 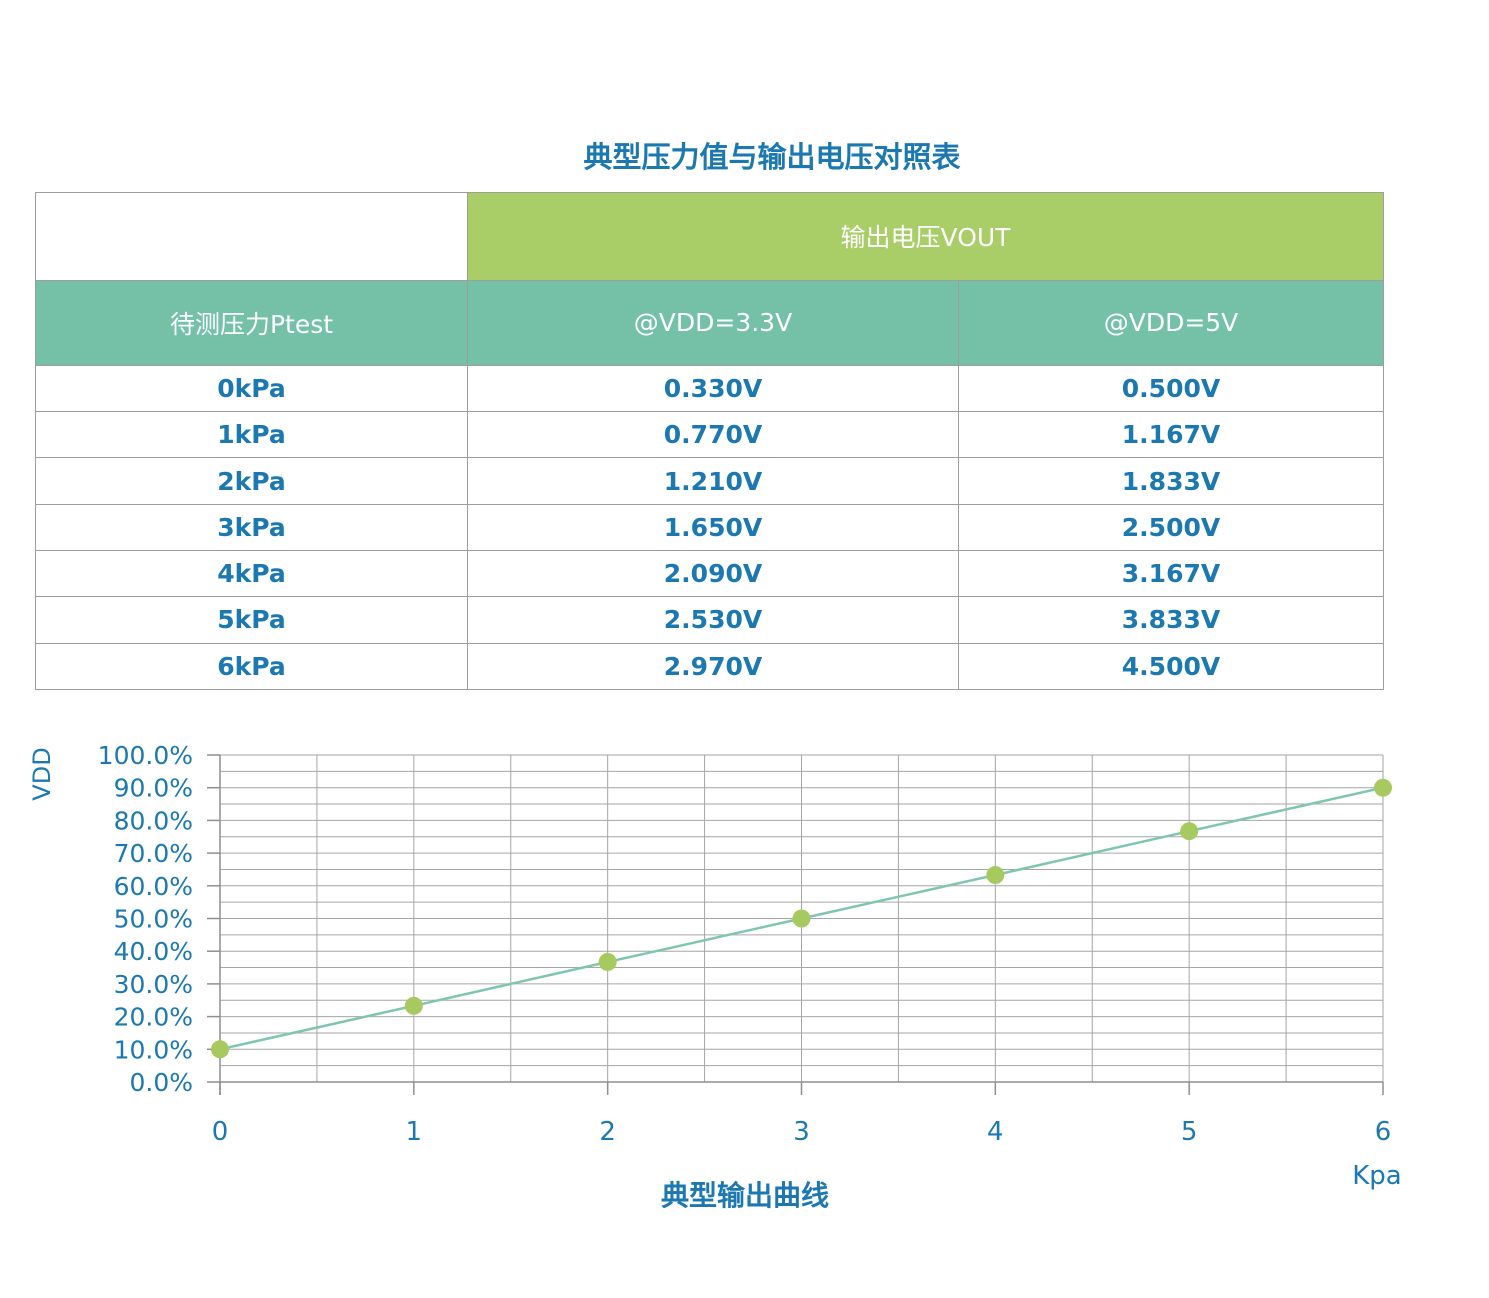 I want to click on voltage-cell: 2.090V, so click(x=713, y=574).